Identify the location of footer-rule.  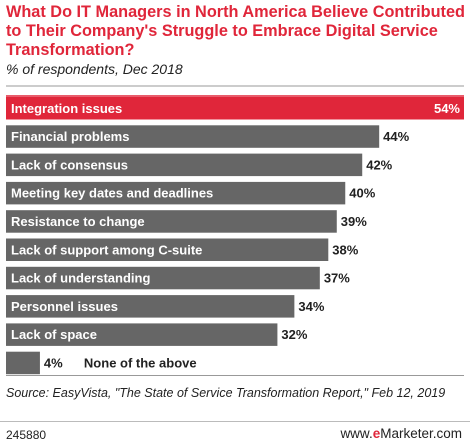
(235, 421).